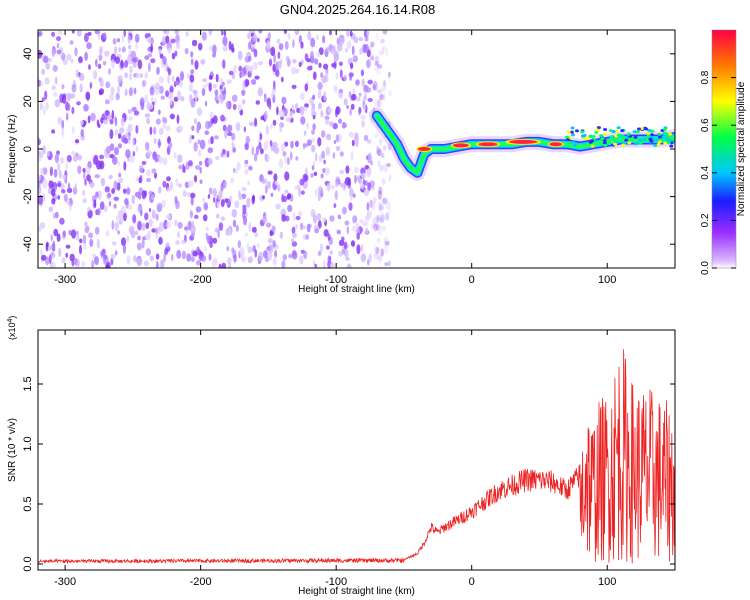 This screenshot has width=750, height=600. I want to click on snr-ytick-label: 1.0, so click(28, 443).